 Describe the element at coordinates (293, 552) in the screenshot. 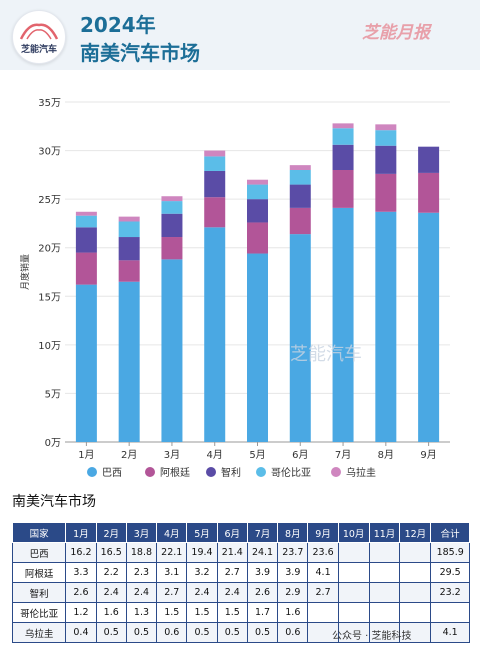

I see `table-cell: 23.7` at that location.